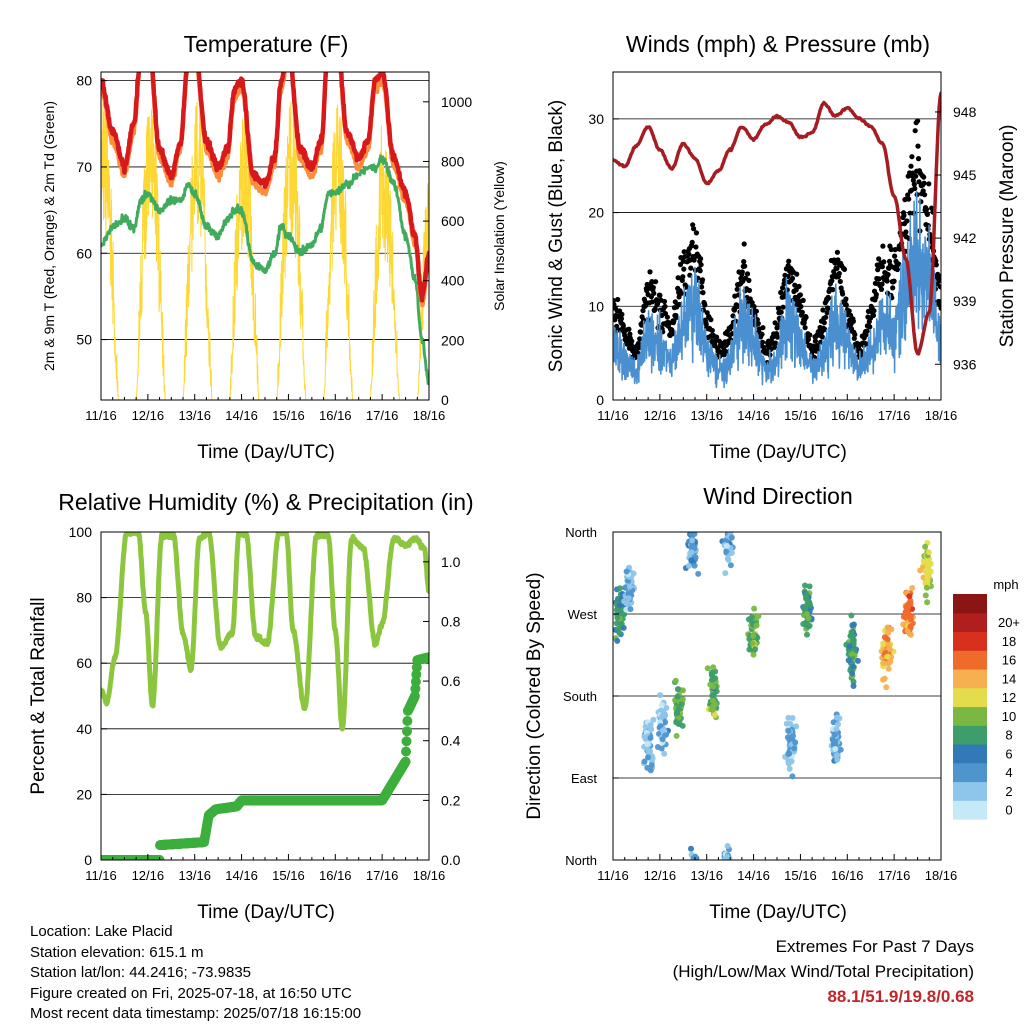 The width and height of the screenshot is (1024, 1025). What do you see at coordinates (1009, 622) in the screenshot?
I see `colorbar-label: 20+` at bounding box center [1009, 622].